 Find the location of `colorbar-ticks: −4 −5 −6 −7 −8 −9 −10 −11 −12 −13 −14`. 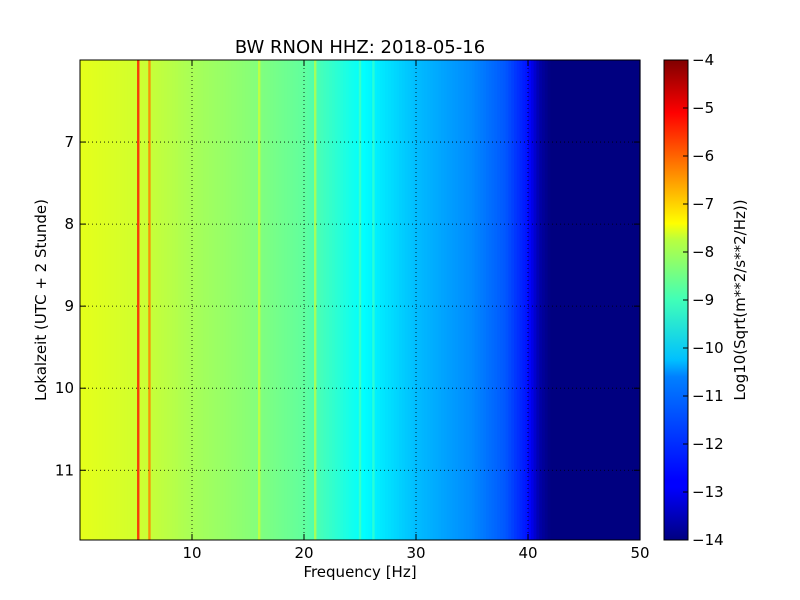

colorbar-ticks: −4 −5 −6 −7 −8 −9 −10 −11 −12 −13 −14 is located at coordinates (703, 300).